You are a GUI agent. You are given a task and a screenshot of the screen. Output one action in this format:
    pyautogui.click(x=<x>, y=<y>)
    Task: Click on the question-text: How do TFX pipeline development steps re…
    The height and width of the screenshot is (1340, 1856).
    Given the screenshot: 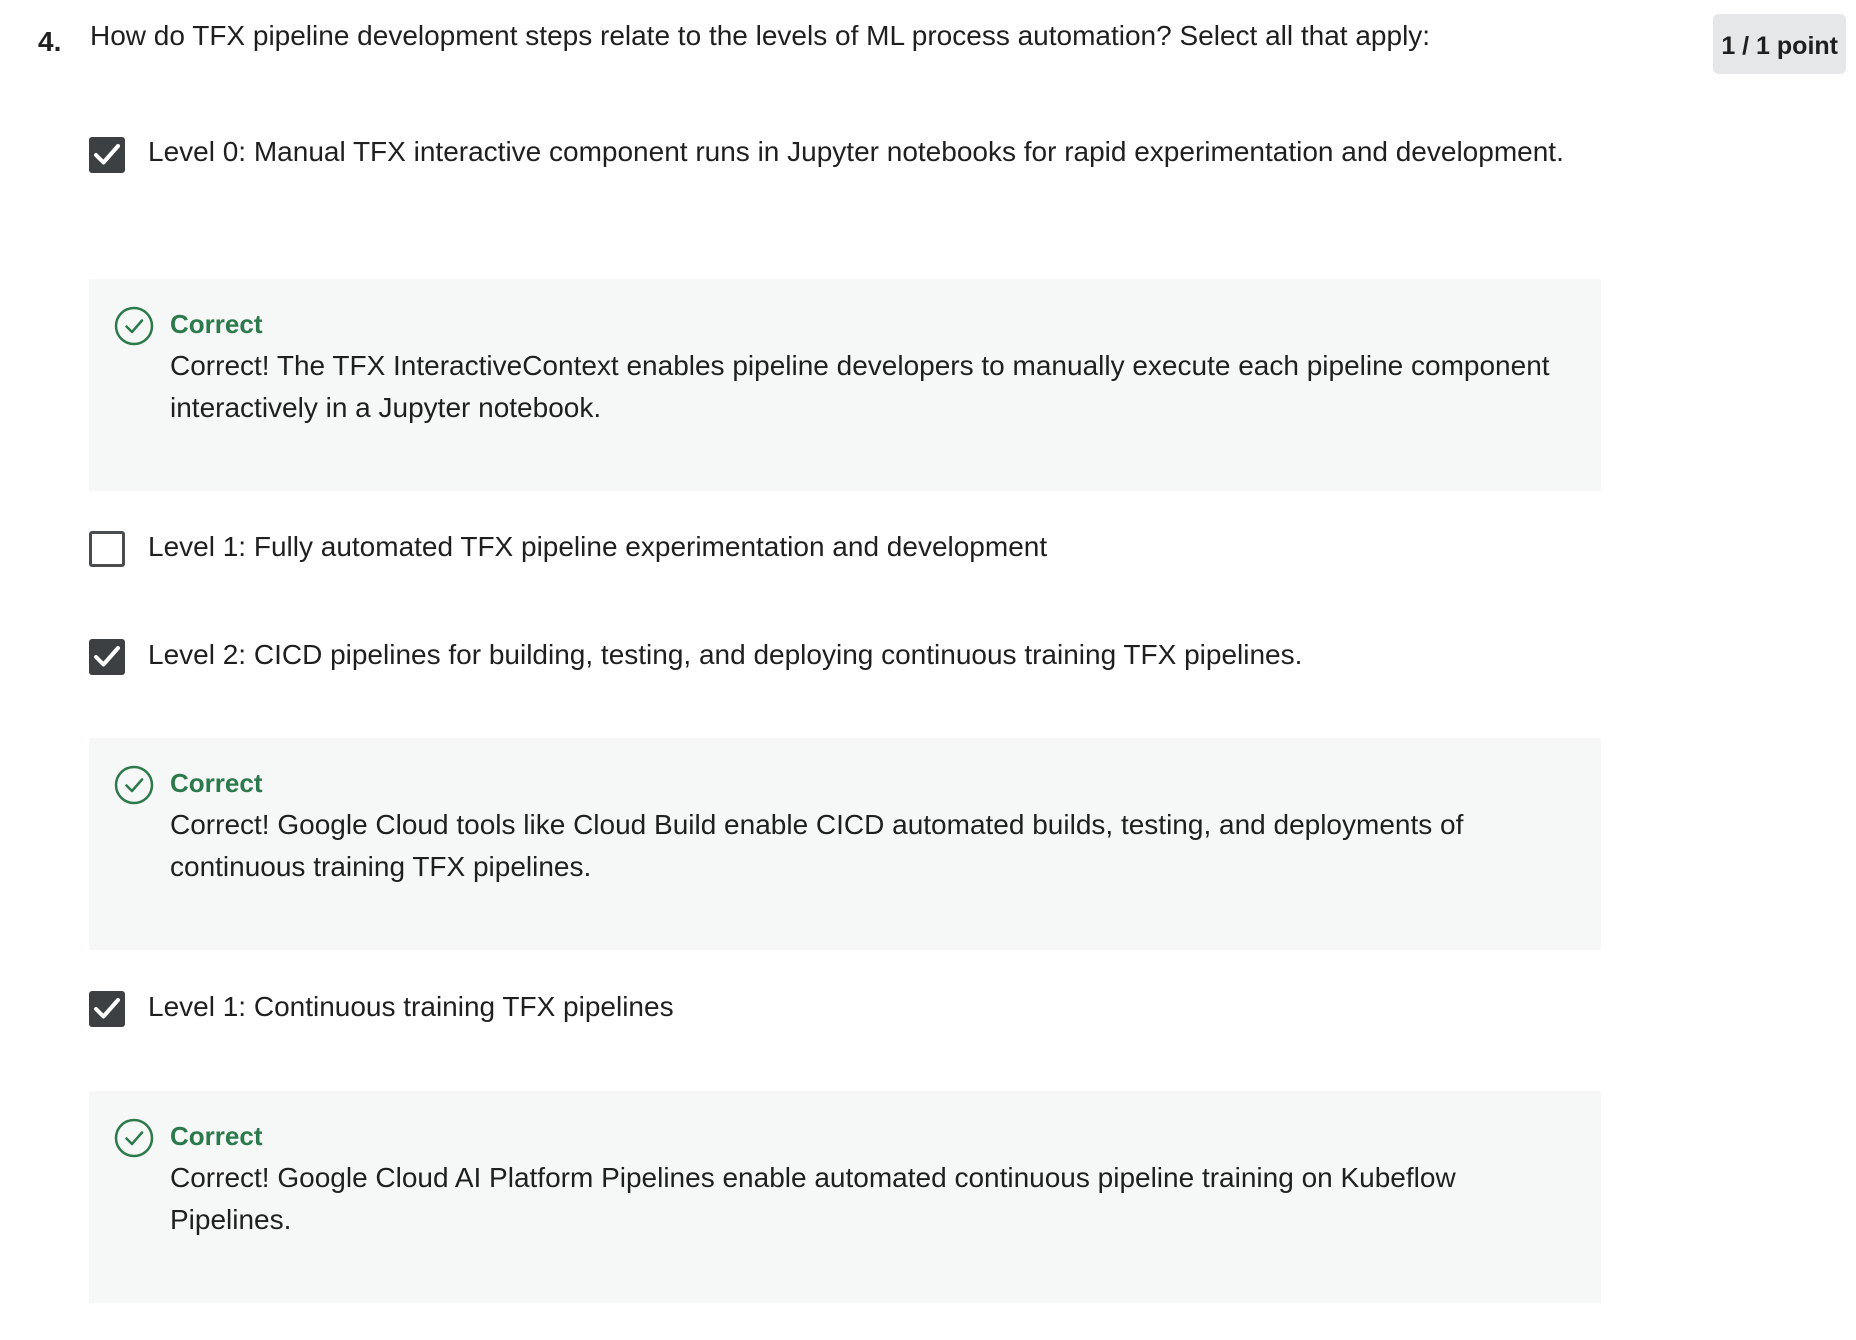 What is the action you would take?
    pyautogui.click(x=760, y=35)
    